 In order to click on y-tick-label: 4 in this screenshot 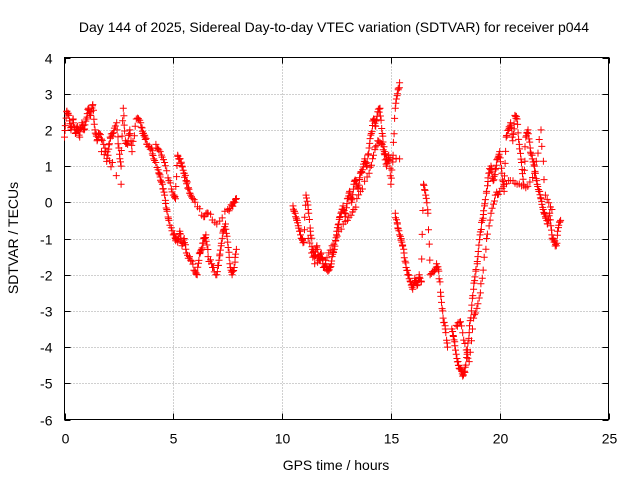, I will do `click(49, 59)`.